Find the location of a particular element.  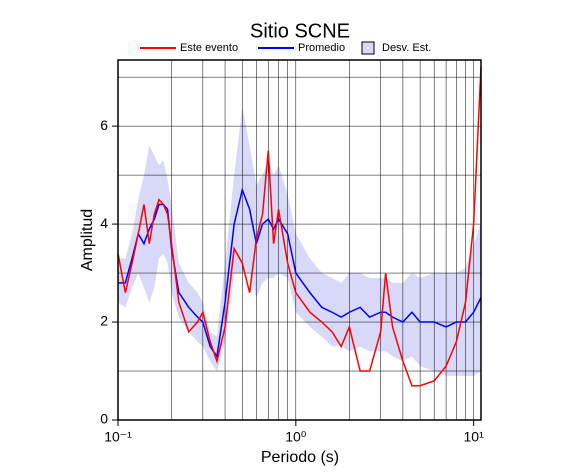

x-tick-label: 10⁻¹ is located at coordinates (118, 437).